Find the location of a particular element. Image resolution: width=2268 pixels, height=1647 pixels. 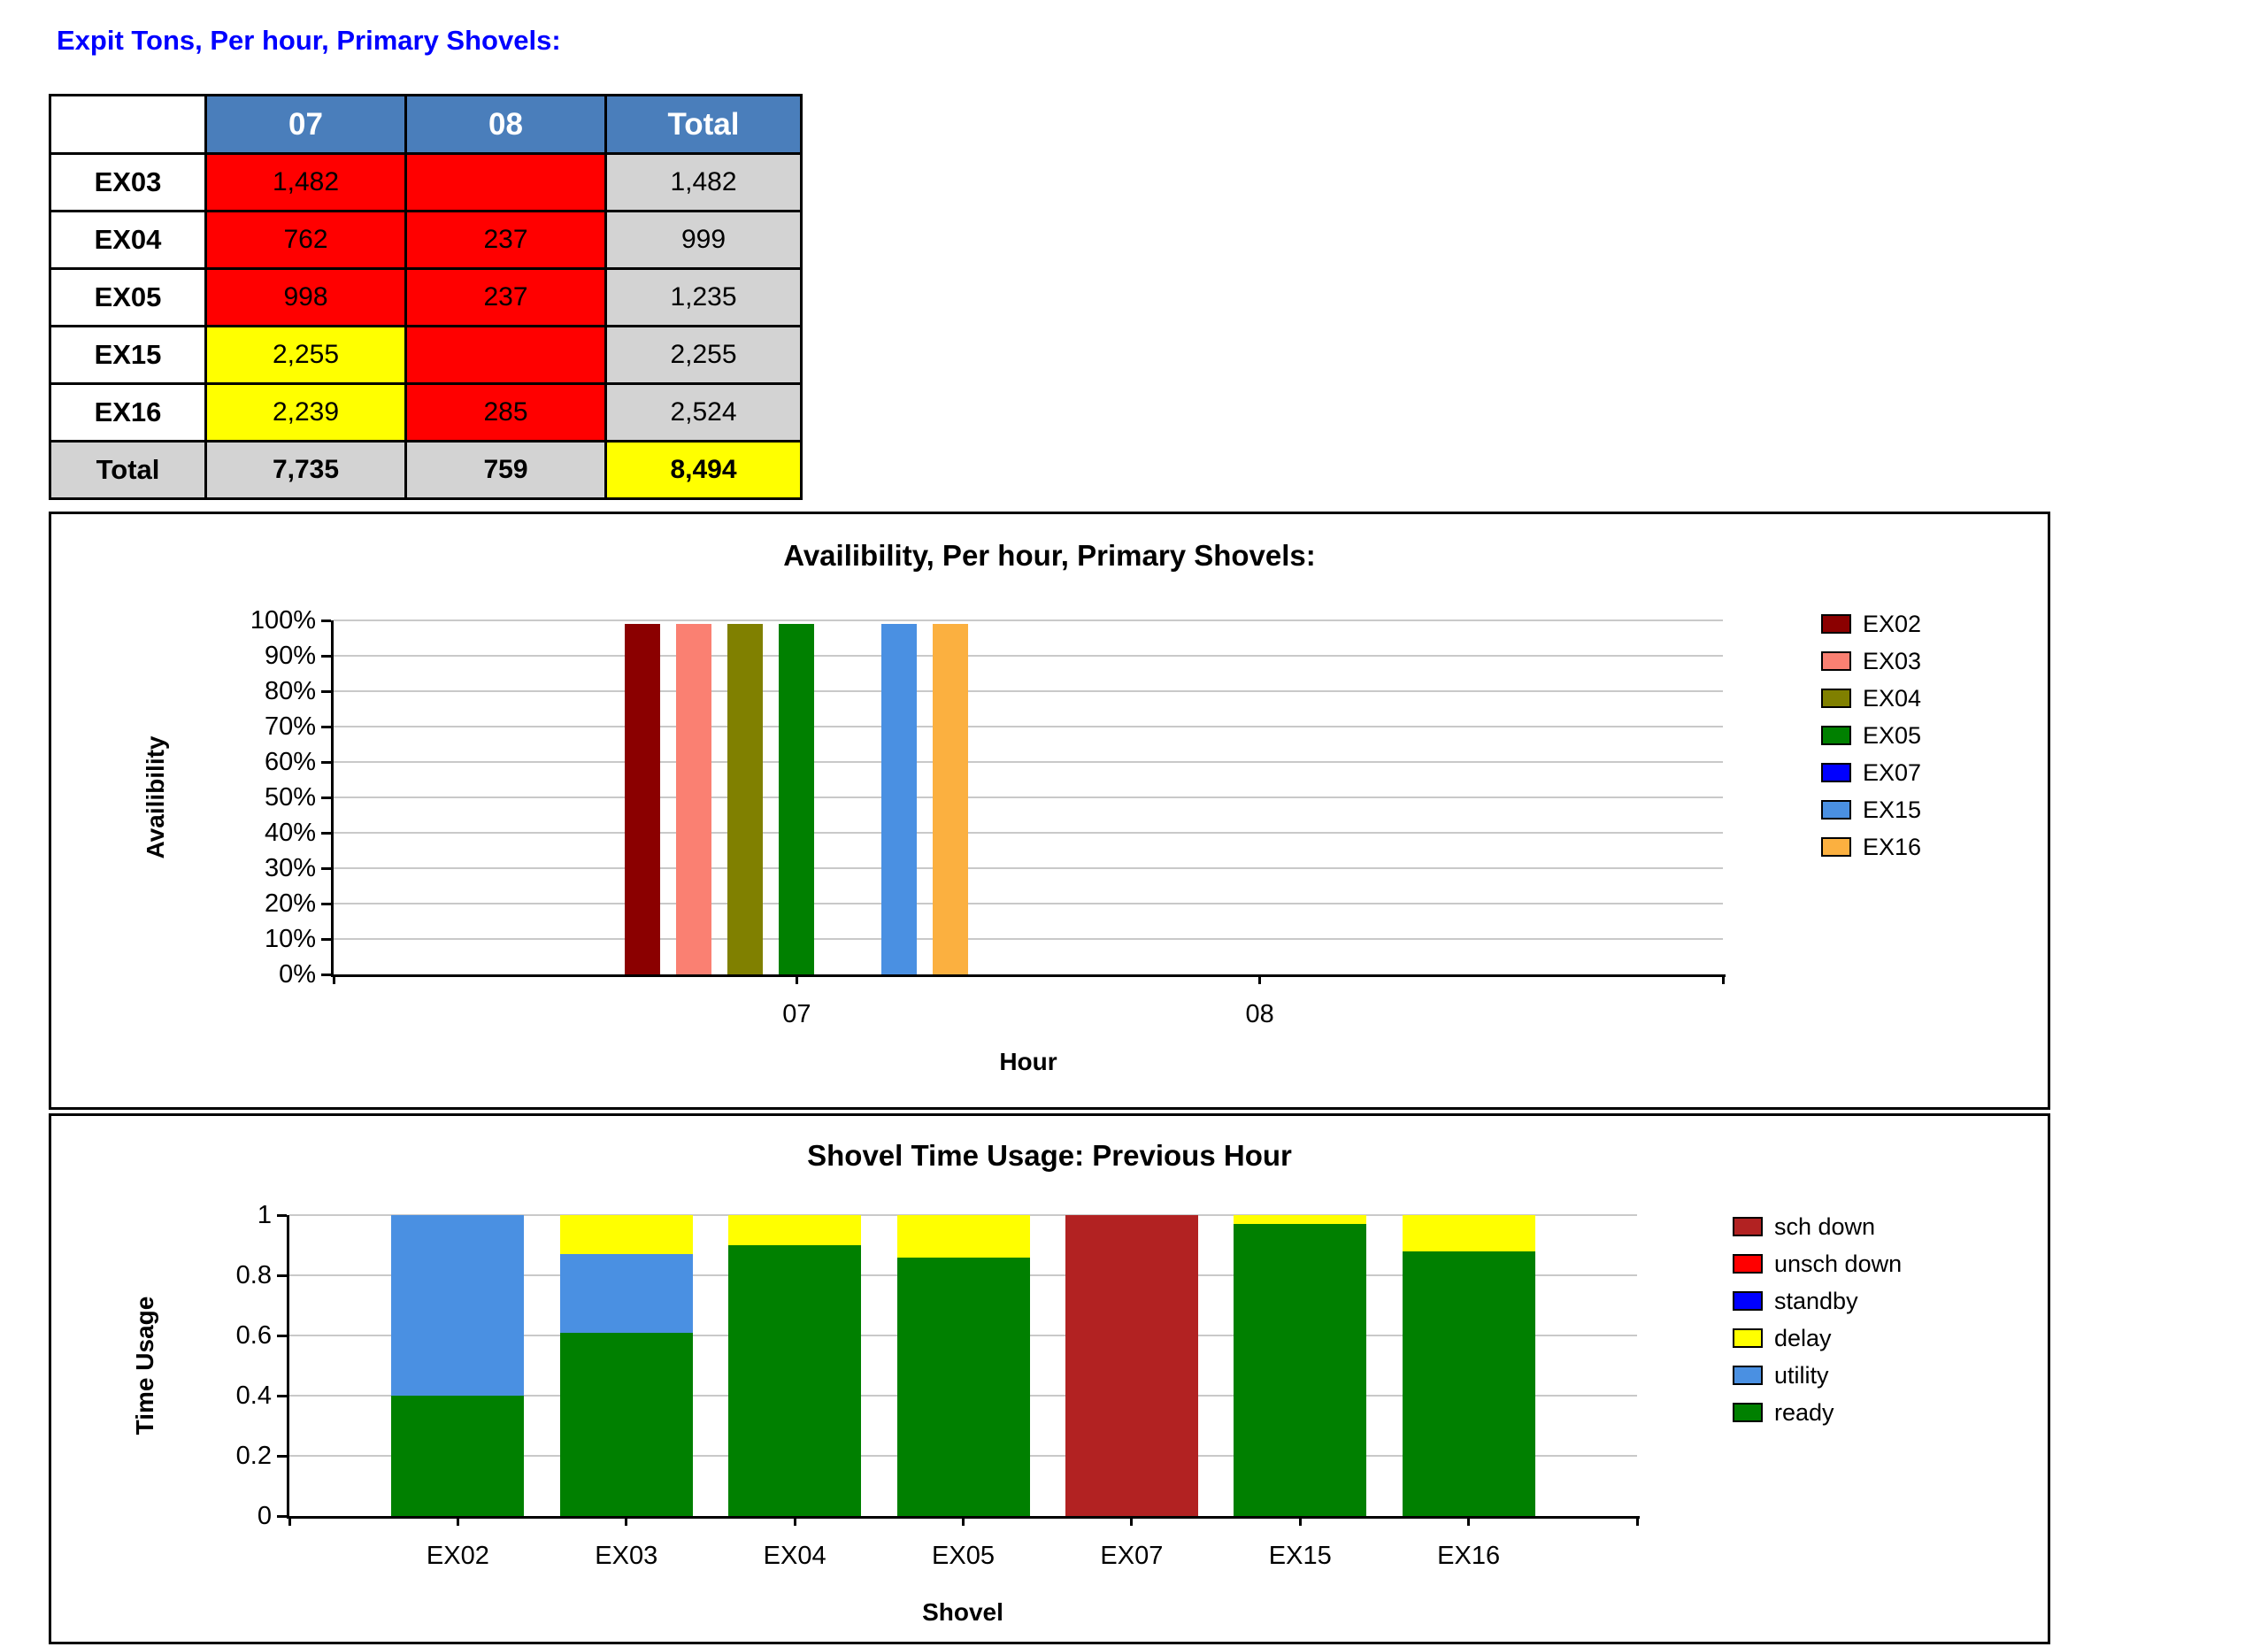

table-cell: 1,235 is located at coordinates (703, 297).